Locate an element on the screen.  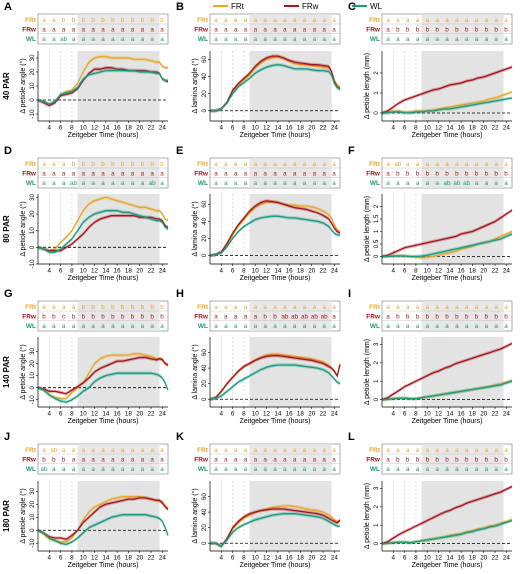
x-axis-title-d: Zeitgeber Time (hours) is located at coordinates (103, 278).